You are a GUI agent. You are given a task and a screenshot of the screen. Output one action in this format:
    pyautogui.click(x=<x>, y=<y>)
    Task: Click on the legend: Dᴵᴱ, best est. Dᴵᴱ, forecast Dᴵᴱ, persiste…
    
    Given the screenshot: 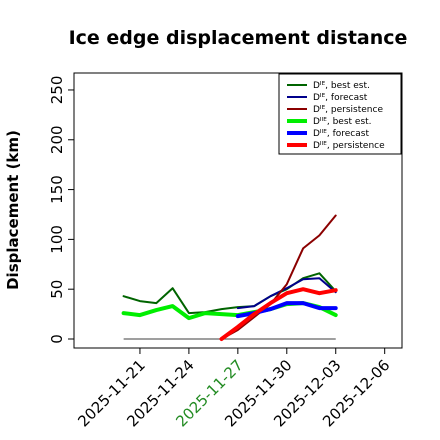 What is the action you would take?
    pyautogui.click(x=340, y=114)
    